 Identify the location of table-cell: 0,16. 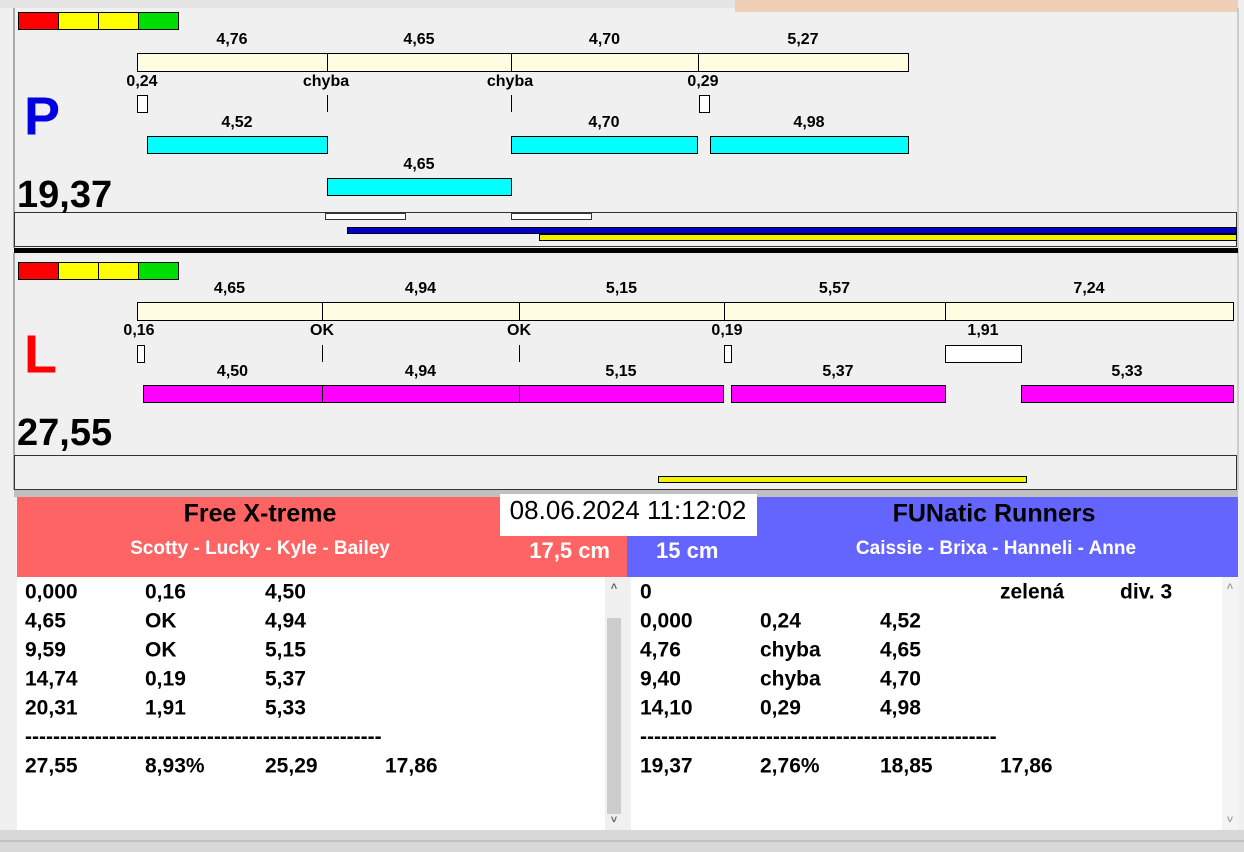
(165, 592).